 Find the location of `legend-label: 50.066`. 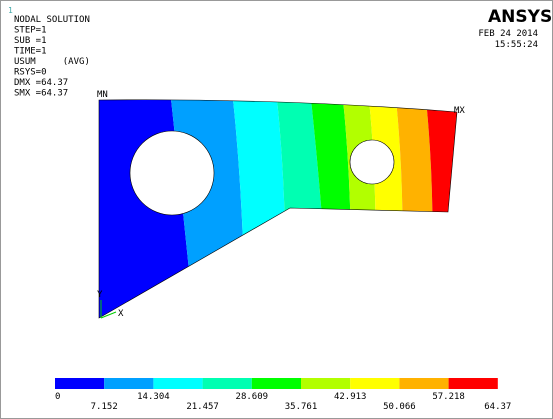

legend-label: 50.066 is located at coordinates (399, 407).